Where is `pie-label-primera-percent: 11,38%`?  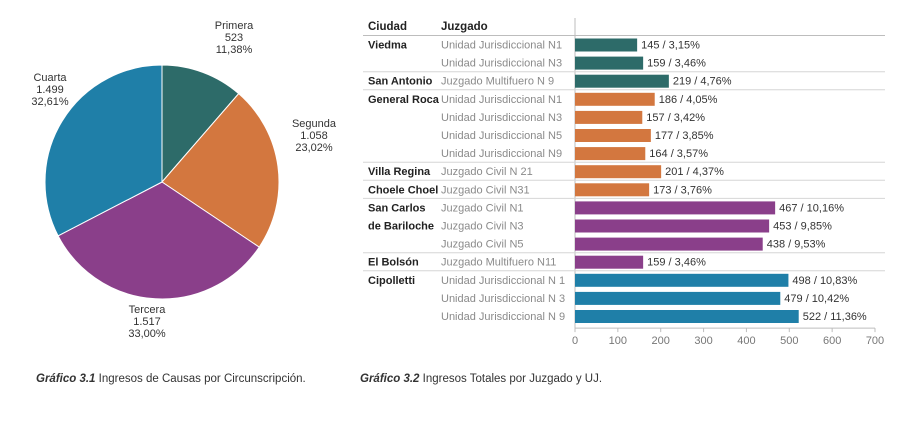 pie-label-primera-percent: 11,38% is located at coordinates (234, 50).